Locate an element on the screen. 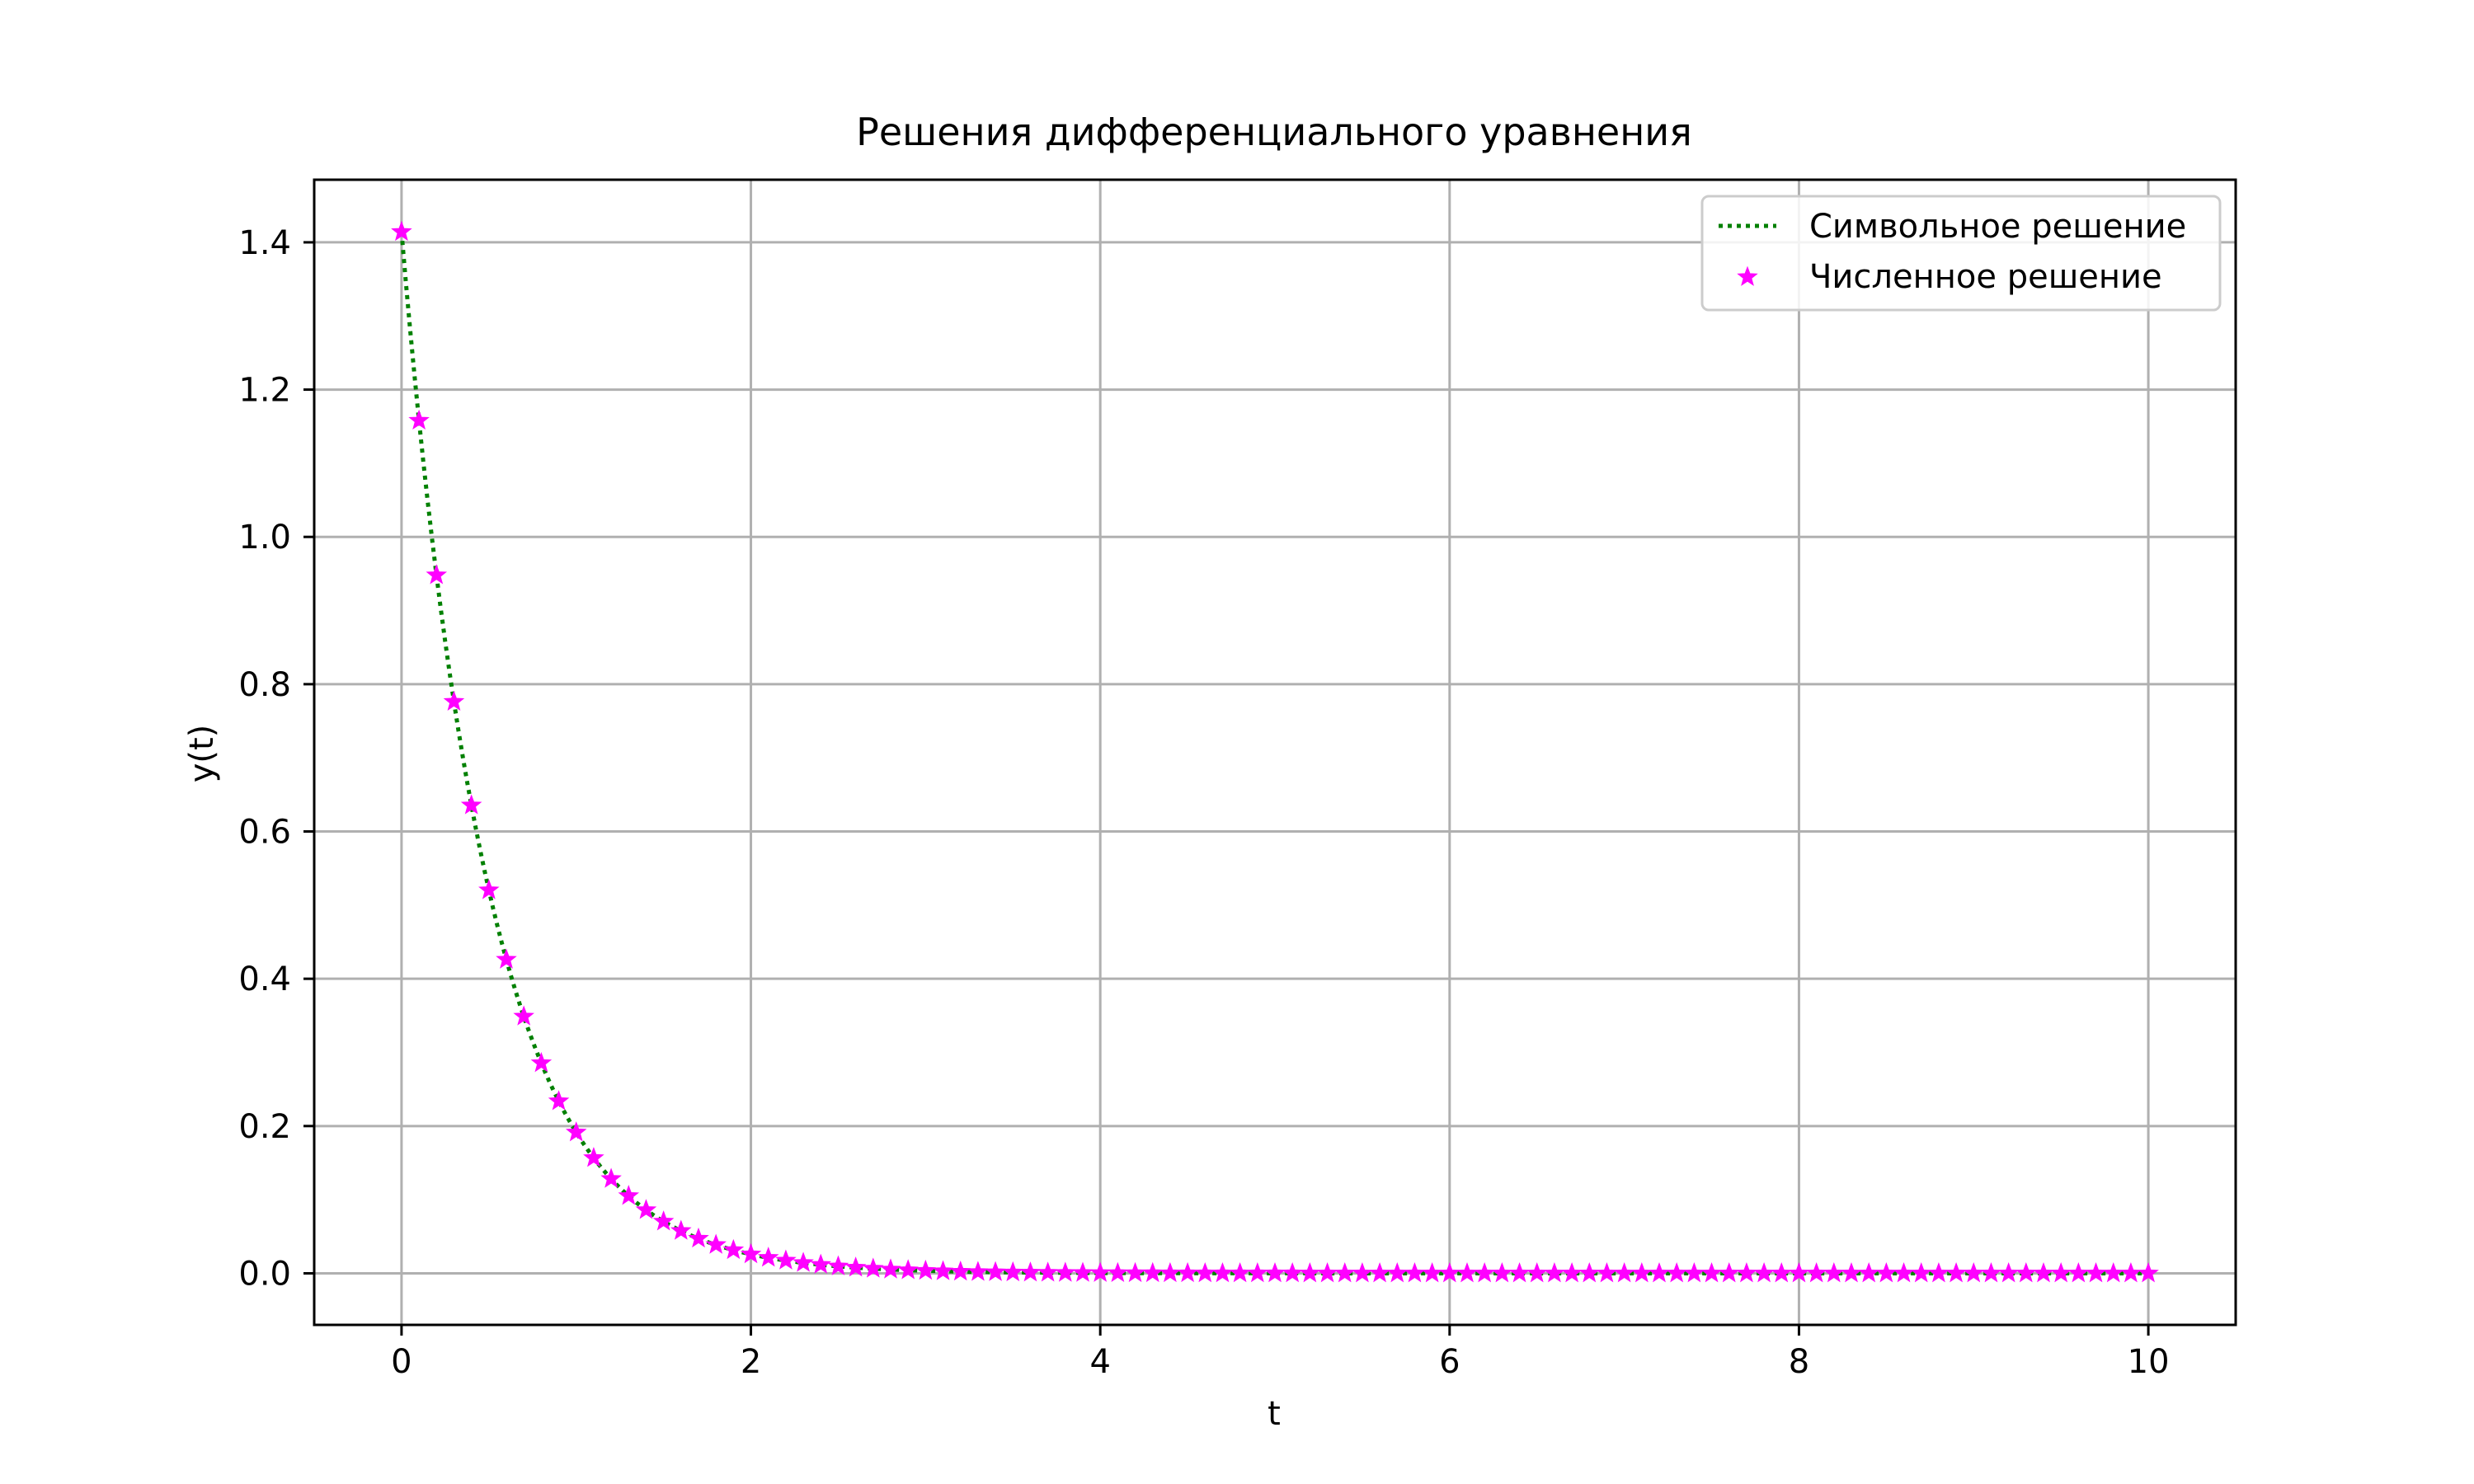  y-tick-label: 0.8 is located at coordinates (264, 685).